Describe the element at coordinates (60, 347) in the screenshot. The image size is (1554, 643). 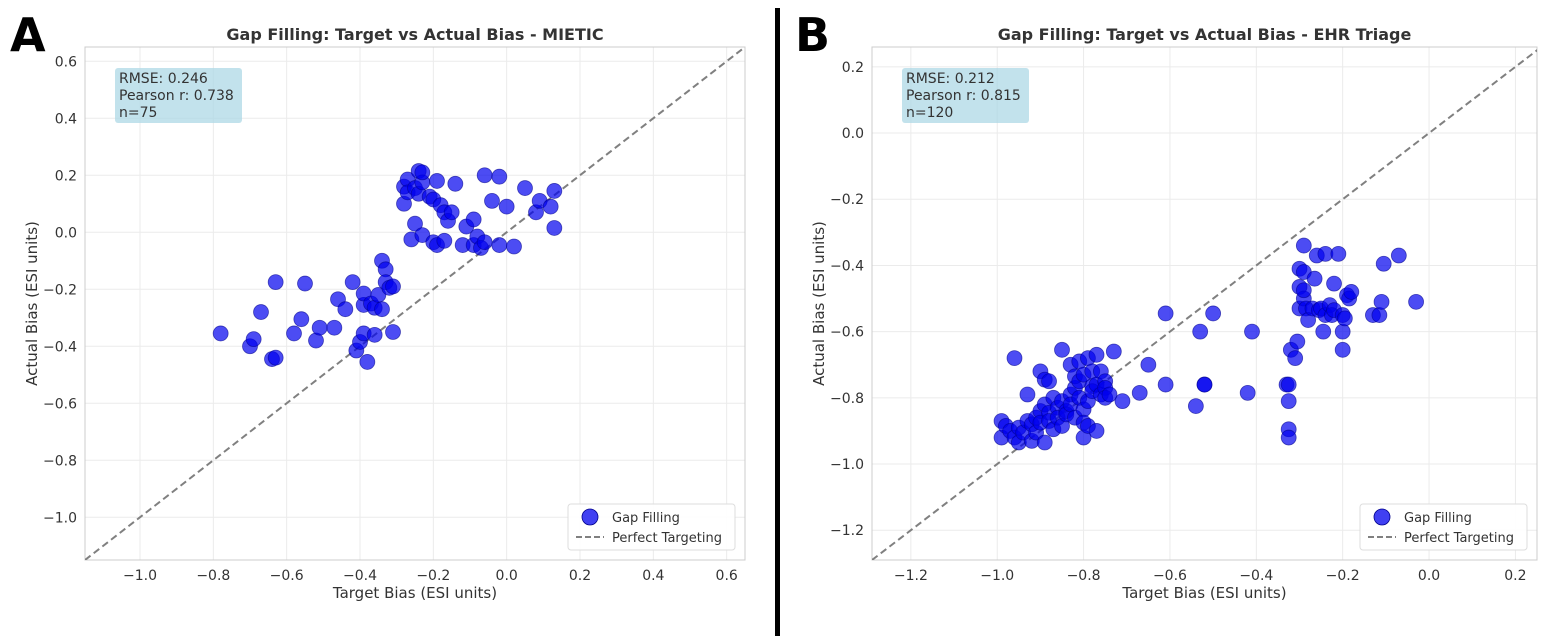
I see `y-tick-label: −0.4` at that location.